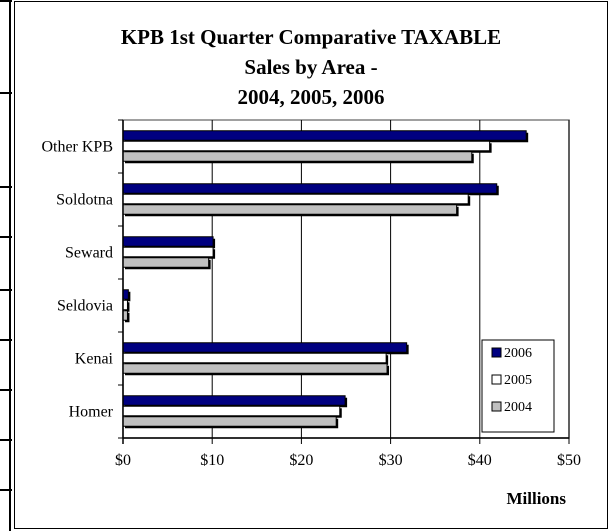  I want to click on legend-label: 2004, so click(518, 407).